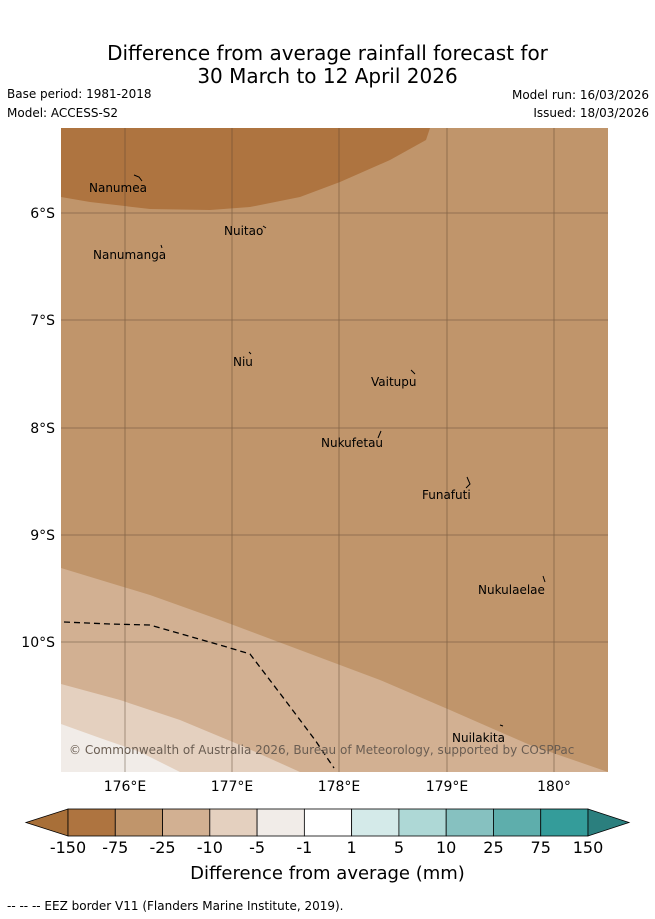 The image size is (655, 919). What do you see at coordinates (38, 643) in the screenshot?
I see `lat-label: 10°S` at bounding box center [38, 643].